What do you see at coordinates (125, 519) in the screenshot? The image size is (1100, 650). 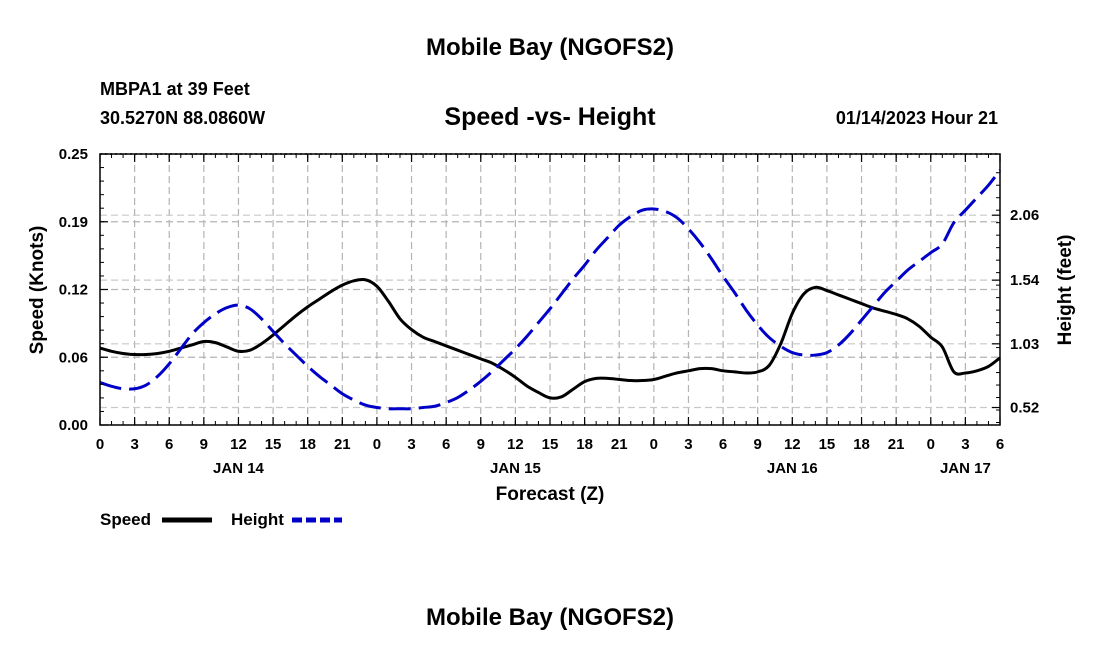 I see `legend-label-speed: Speed` at bounding box center [125, 519].